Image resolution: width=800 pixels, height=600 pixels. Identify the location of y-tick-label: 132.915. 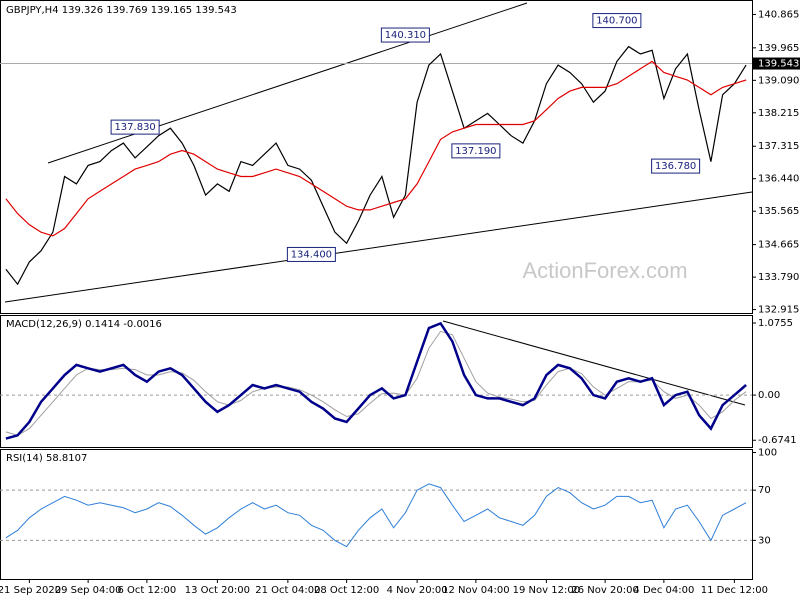
(778, 310).